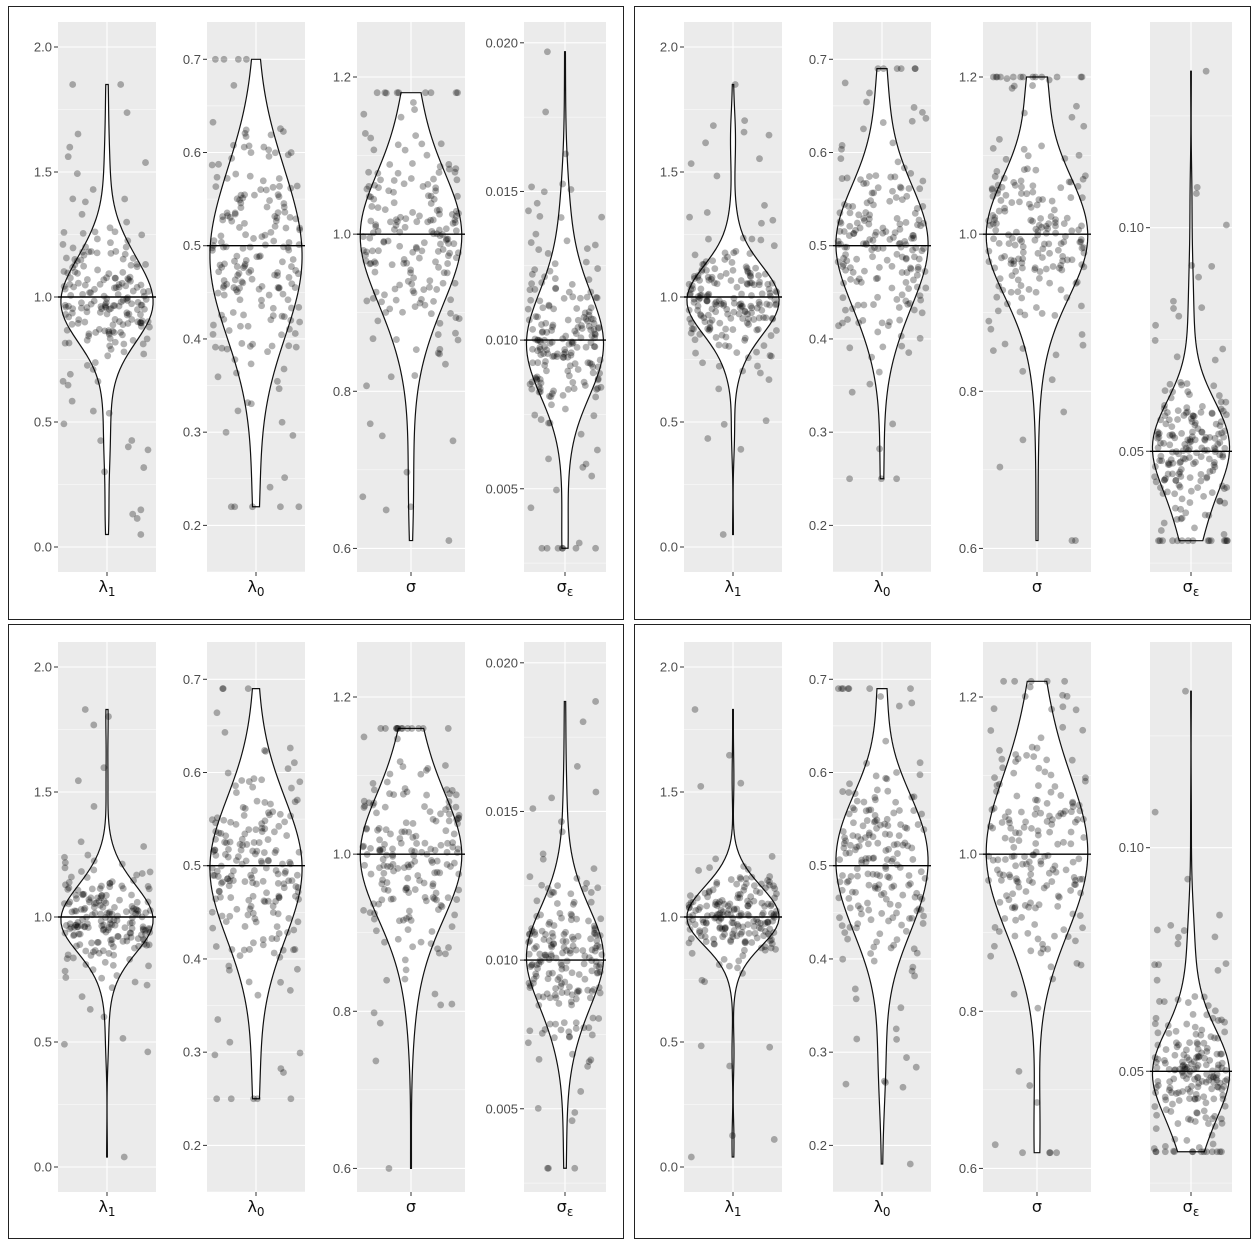 The width and height of the screenshot is (1251, 1239). Describe the element at coordinates (968, 1011) in the screenshot. I see `y-tick-label: 0.8` at that location.